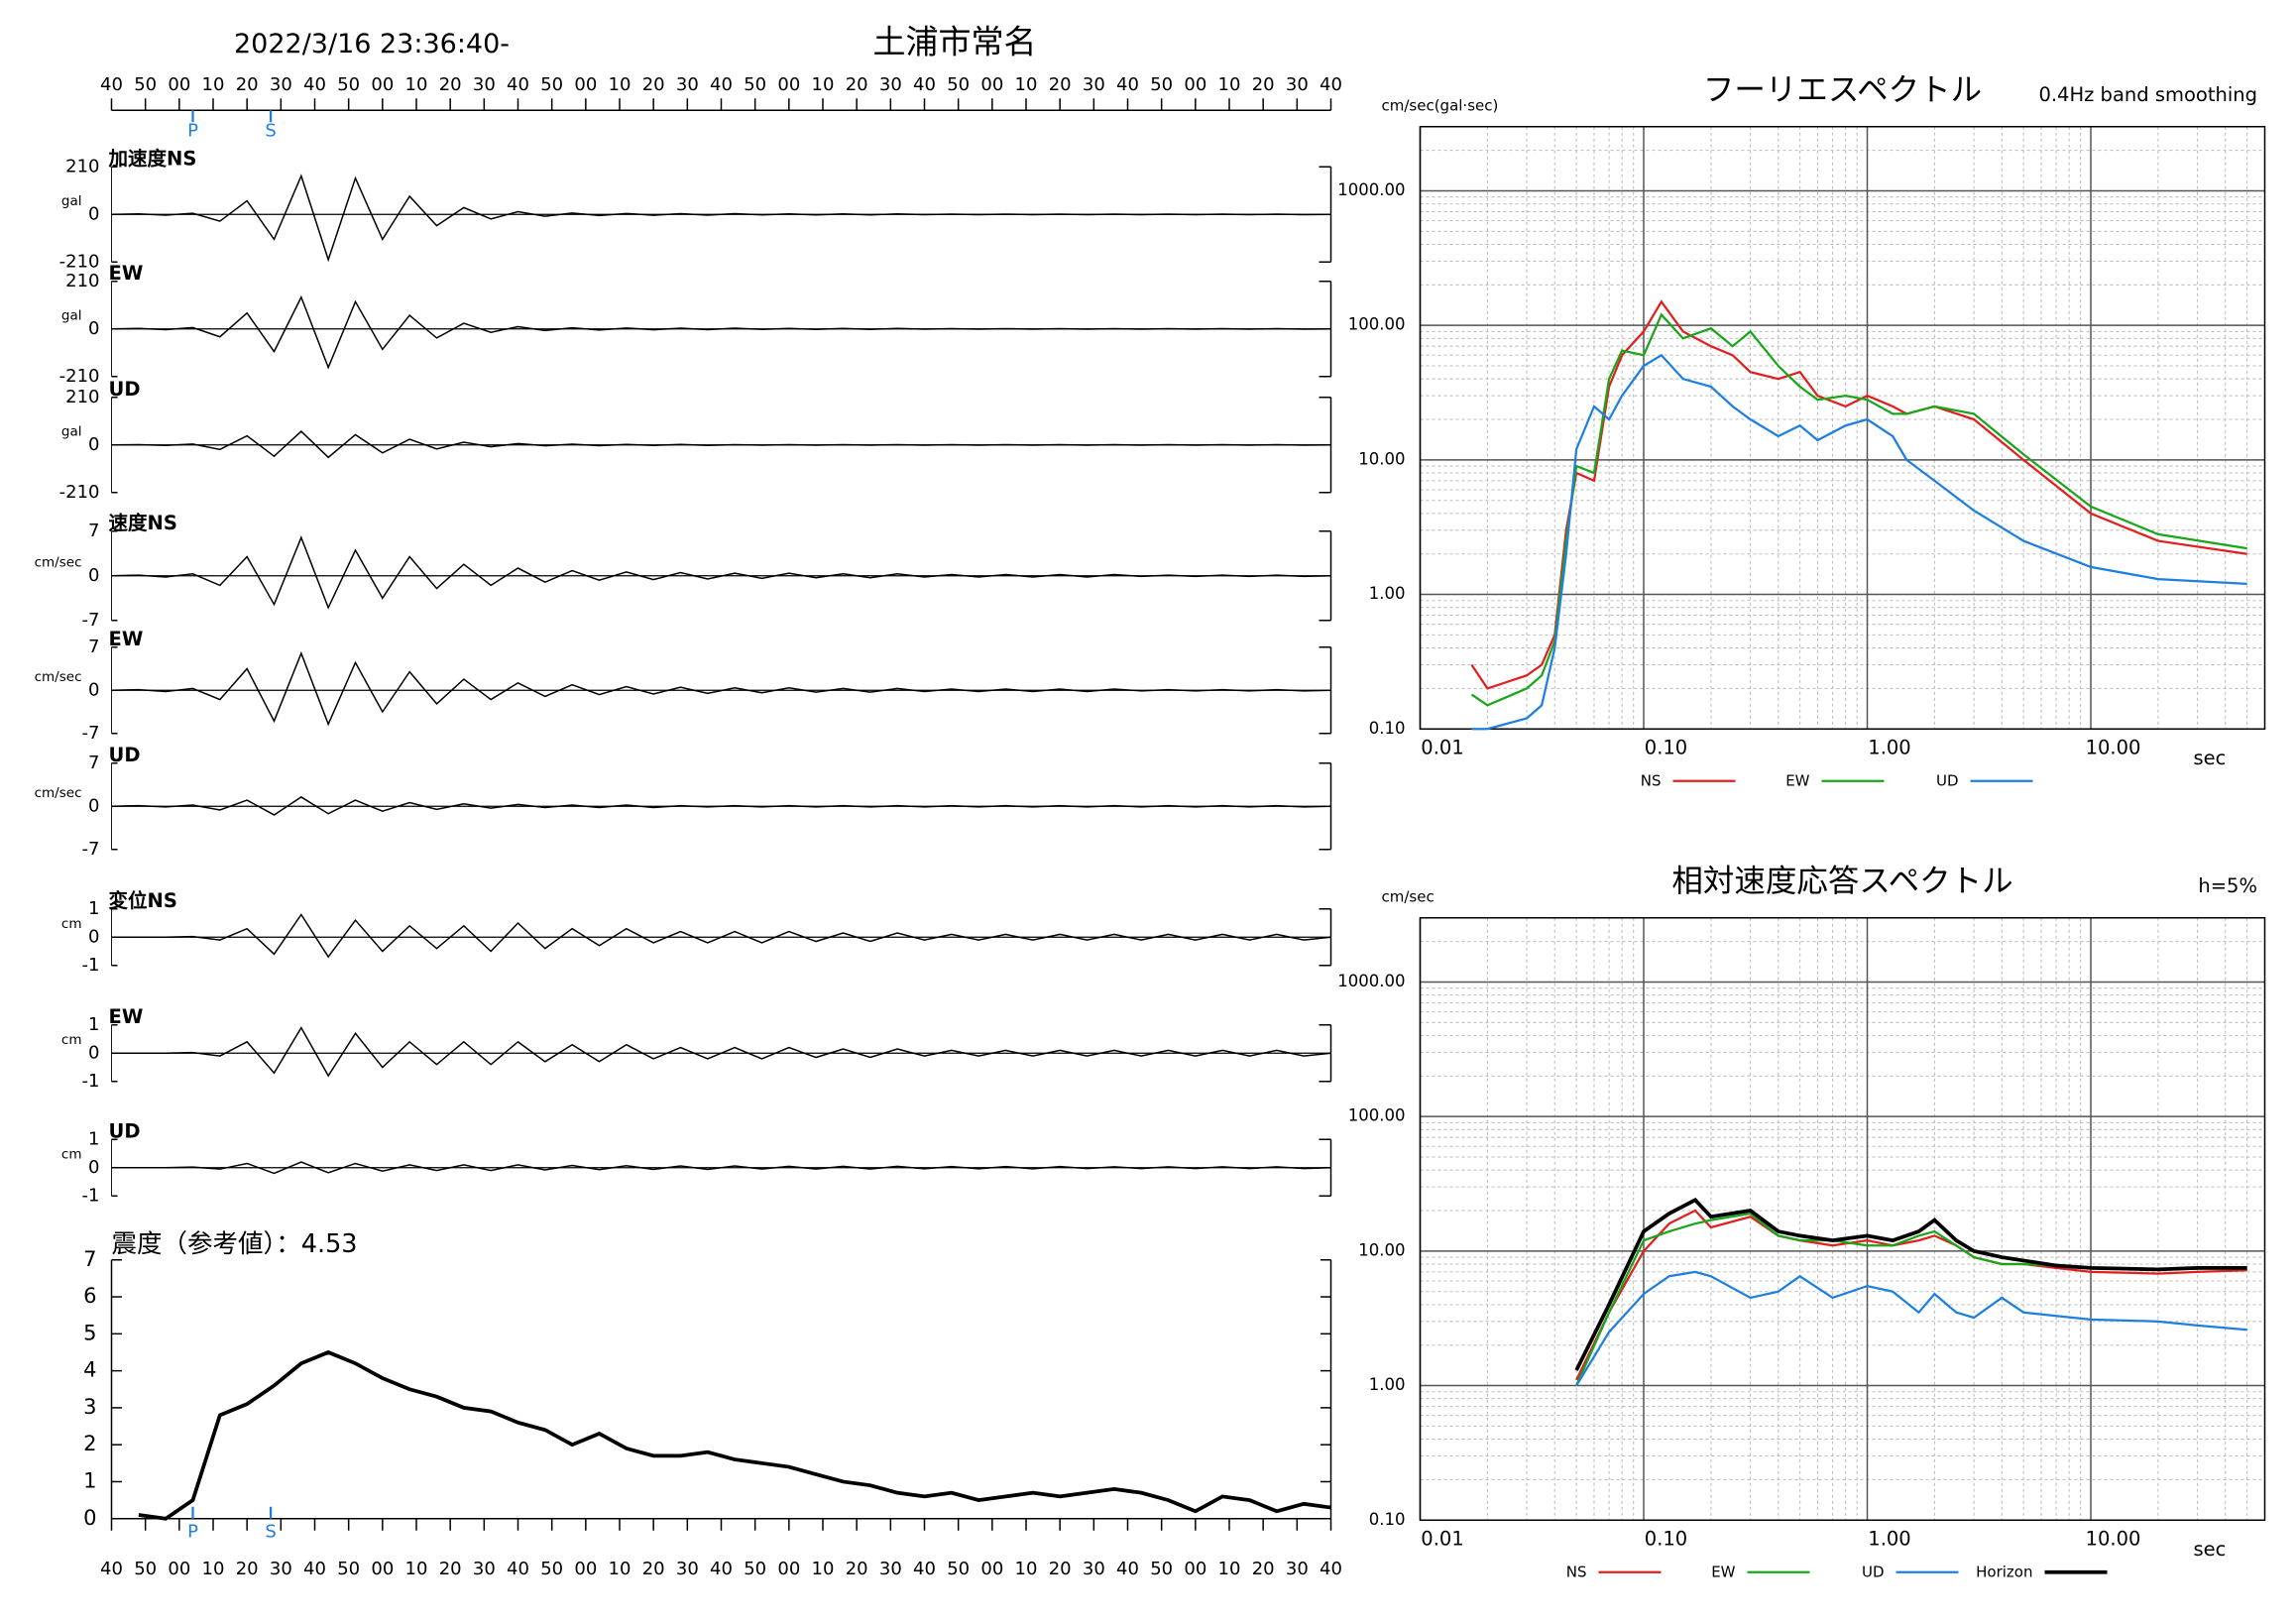 Image resolution: width=2296 pixels, height=1623 pixels. What do you see at coordinates (1387, 1384) in the screenshot?
I see `y-tick-label: 1.00` at bounding box center [1387, 1384].